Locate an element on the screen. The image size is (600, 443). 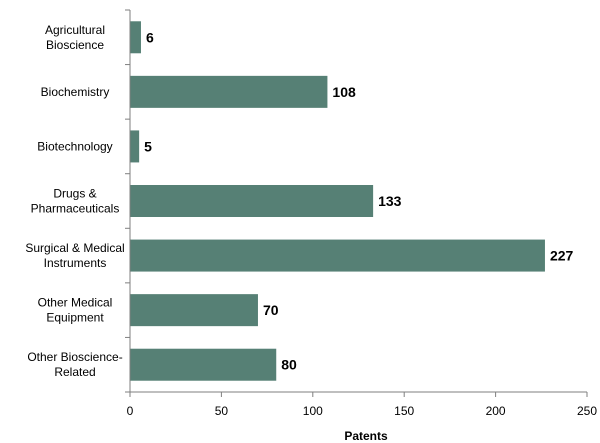
category-label: Pharmaceuticals is located at coordinates (75, 209).